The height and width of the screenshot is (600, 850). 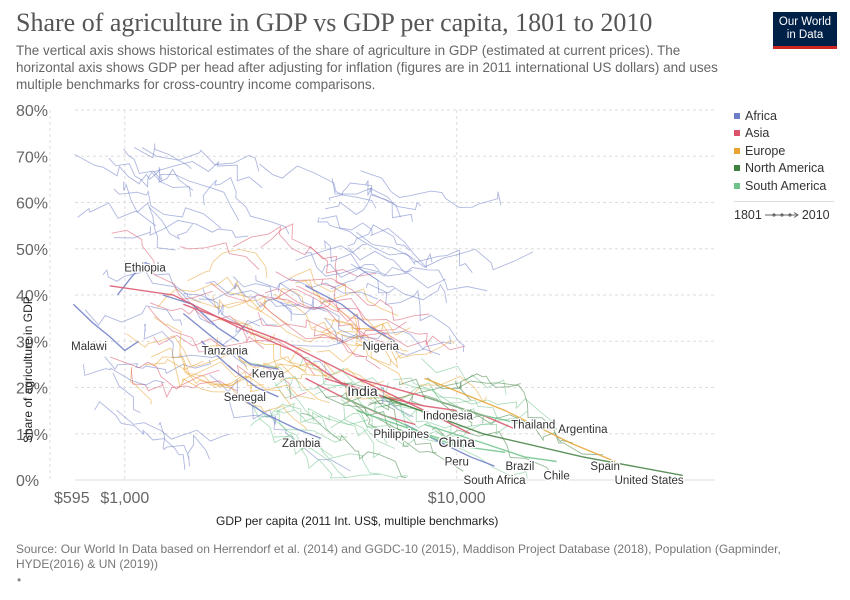 I want to click on legend-item-south-america: South America, so click(x=789, y=186).